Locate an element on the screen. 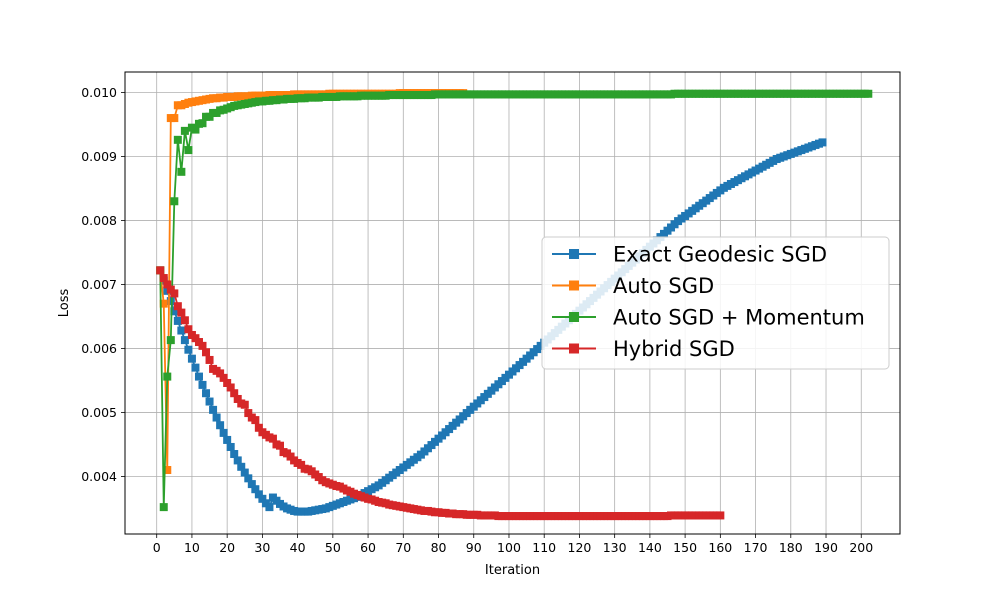 Image resolution: width=1000 pixels, height=600 pixels. x-tick-label: 180 is located at coordinates (791, 547).